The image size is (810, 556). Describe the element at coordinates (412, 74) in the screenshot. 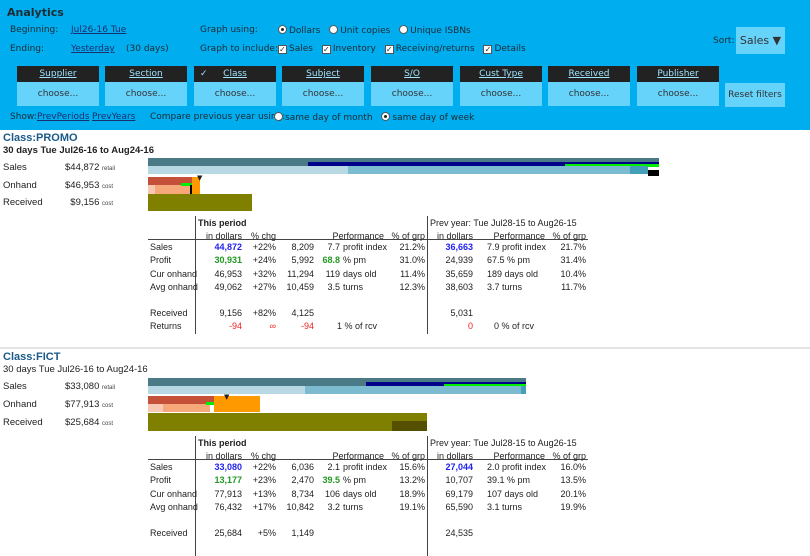

I see `filter-header: S/O` at that location.